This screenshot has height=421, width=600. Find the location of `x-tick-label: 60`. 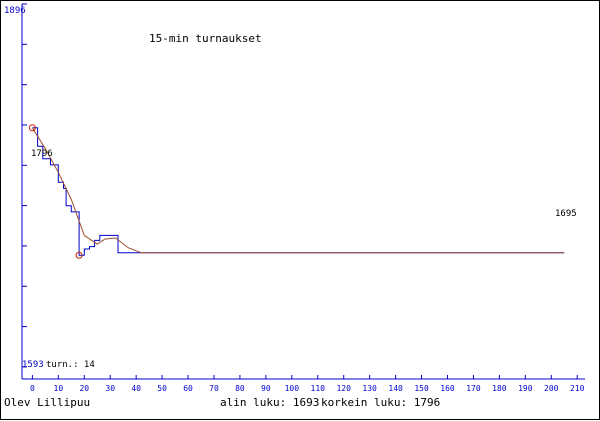

x-tick-label: 60 is located at coordinates (188, 388).